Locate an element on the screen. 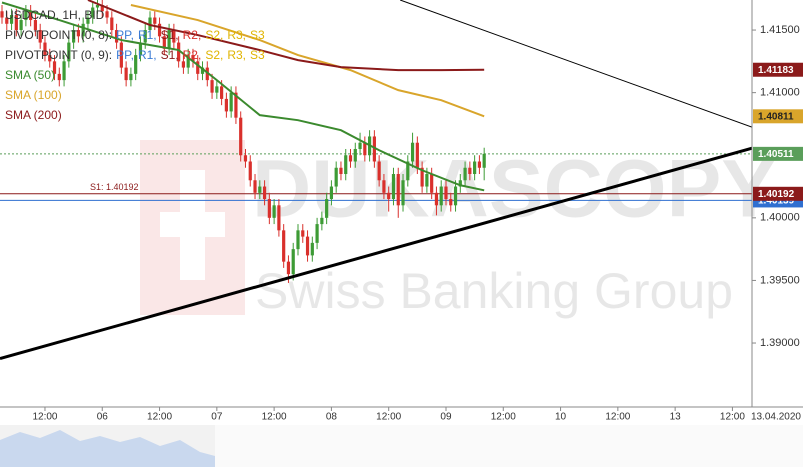 The image size is (803, 467). indicator-legend: PIVOTPOINT (0, 8): PP, R1, S1, R2, S2, R3, S3 is located at coordinates (135, 35).